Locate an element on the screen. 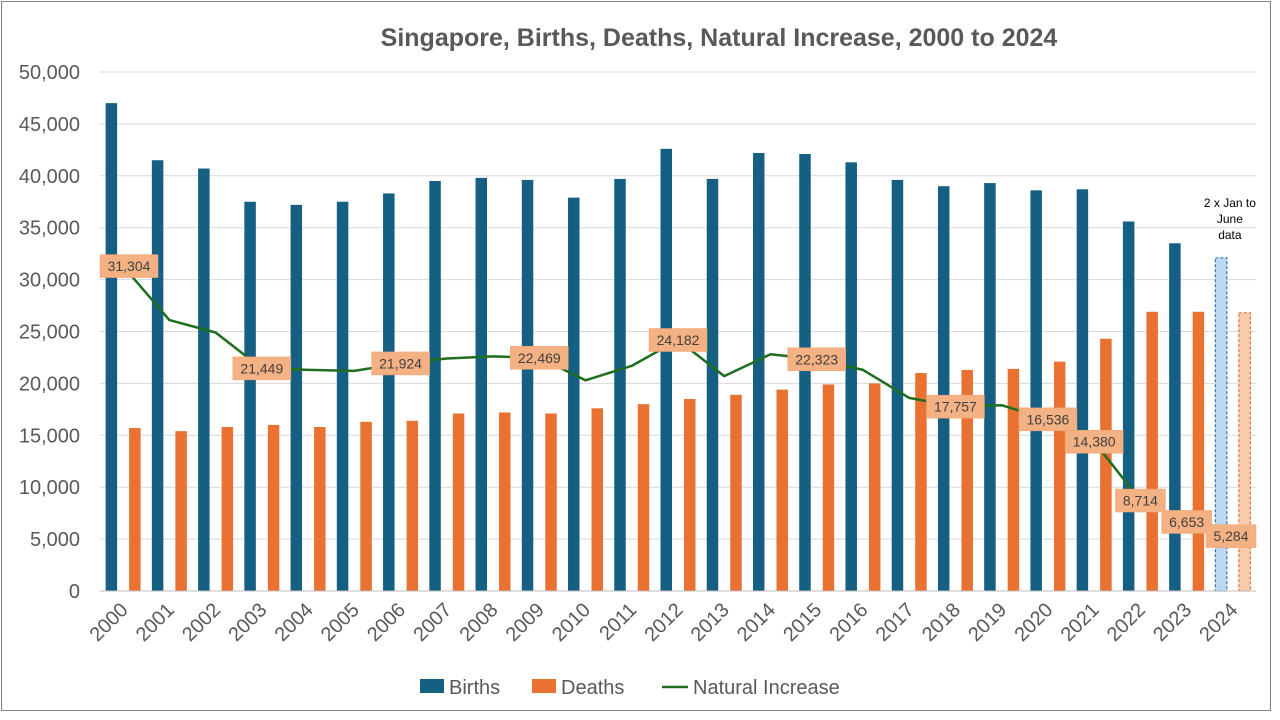 This screenshot has width=1280, height=720. annotation-text: June is located at coordinates (1230, 219).